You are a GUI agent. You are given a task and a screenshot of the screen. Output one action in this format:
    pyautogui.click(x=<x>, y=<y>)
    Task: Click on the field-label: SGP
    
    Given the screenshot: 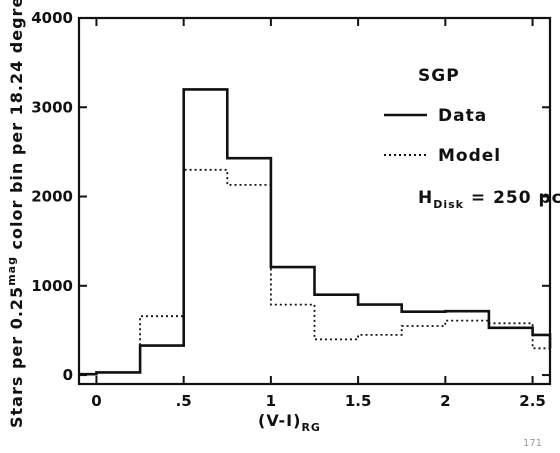 What is the action you would take?
    pyautogui.click(x=439, y=76)
    